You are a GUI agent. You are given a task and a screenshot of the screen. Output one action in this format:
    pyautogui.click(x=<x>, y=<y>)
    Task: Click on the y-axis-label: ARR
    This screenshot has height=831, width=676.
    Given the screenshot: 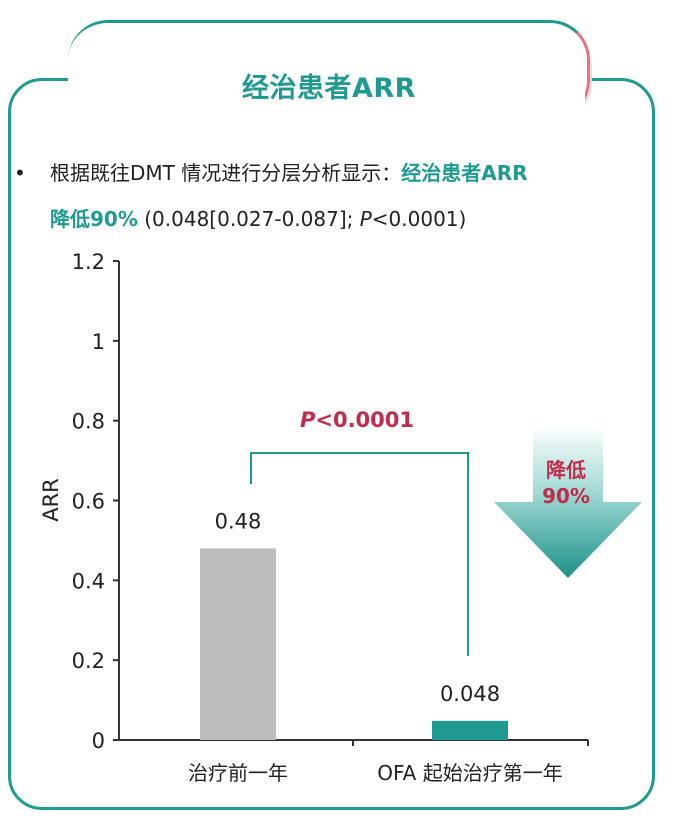 What is the action you would take?
    pyautogui.click(x=51, y=500)
    